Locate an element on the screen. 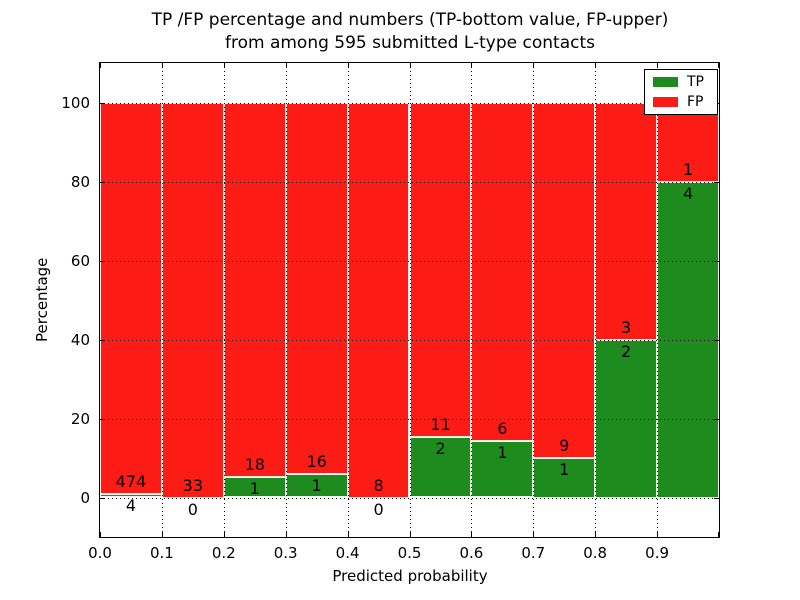 This screenshot has width=800, height=600. fp-count-label: 9 is located at coordinates (564, 445).